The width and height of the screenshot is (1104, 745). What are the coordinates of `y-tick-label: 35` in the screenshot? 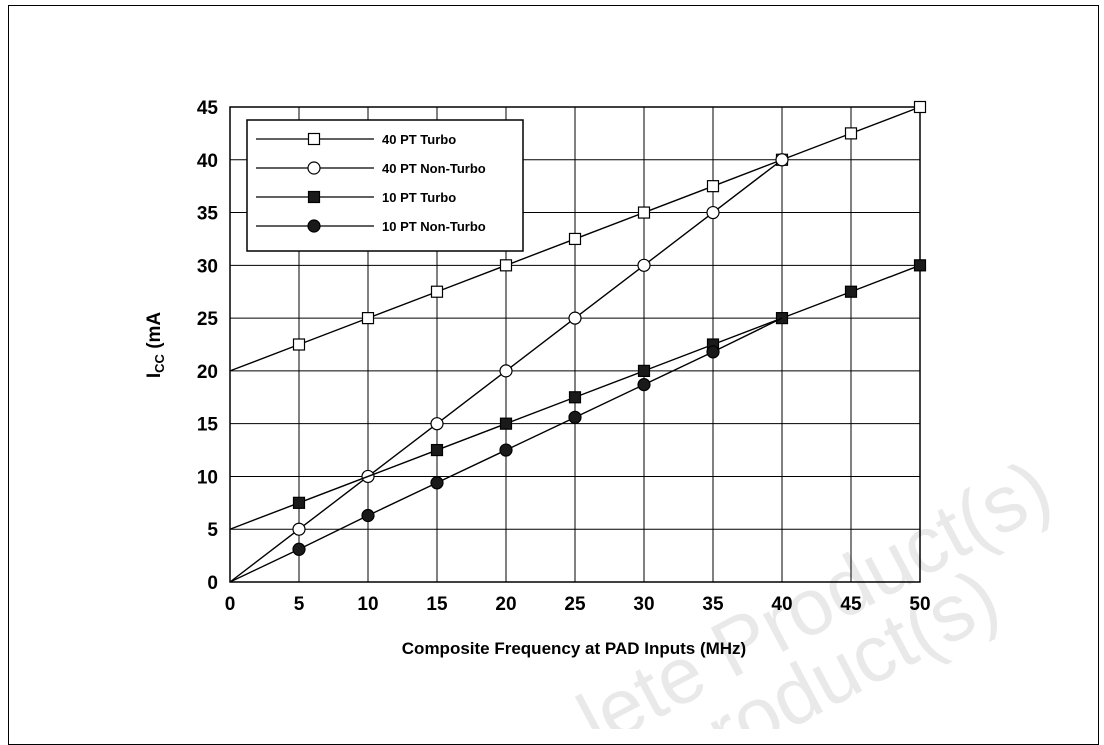 It's located at (208, 214).